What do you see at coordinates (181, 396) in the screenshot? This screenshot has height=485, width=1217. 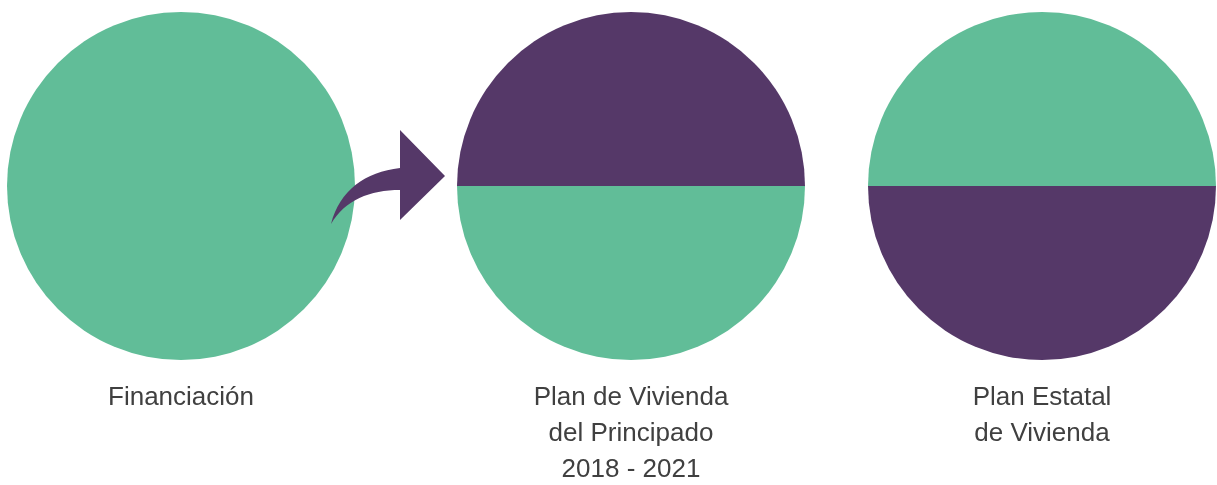 I see `text: Financiación` at bounding box center [181, 396].